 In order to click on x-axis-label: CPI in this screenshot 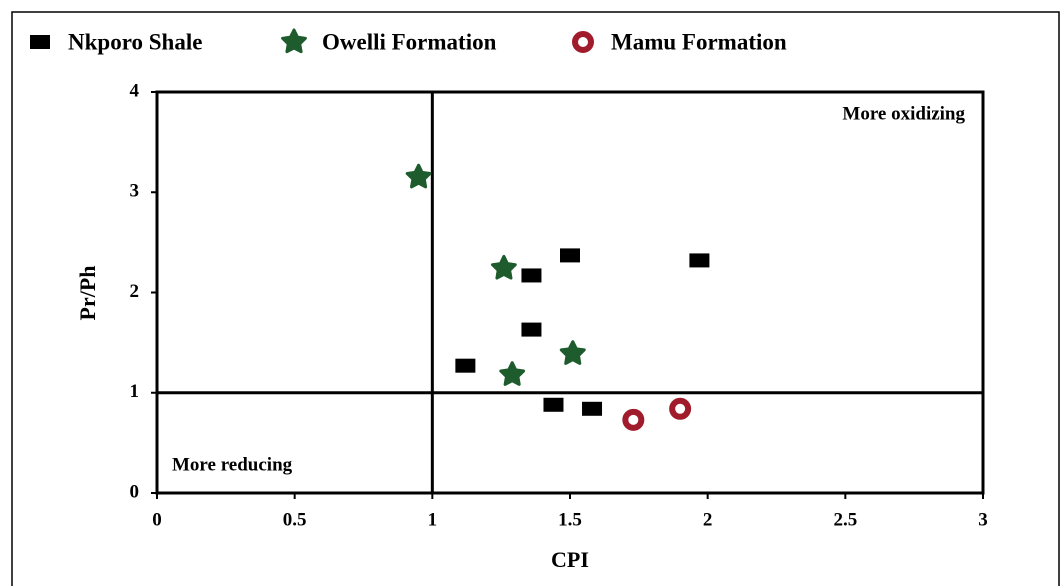, I will do `click(570, 559)`.